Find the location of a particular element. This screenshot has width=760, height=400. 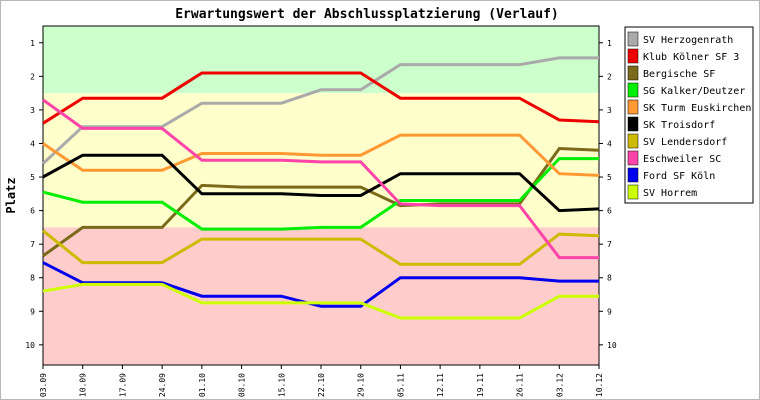

y-tick-label-right: 1 is located at coordinates (609, 43).